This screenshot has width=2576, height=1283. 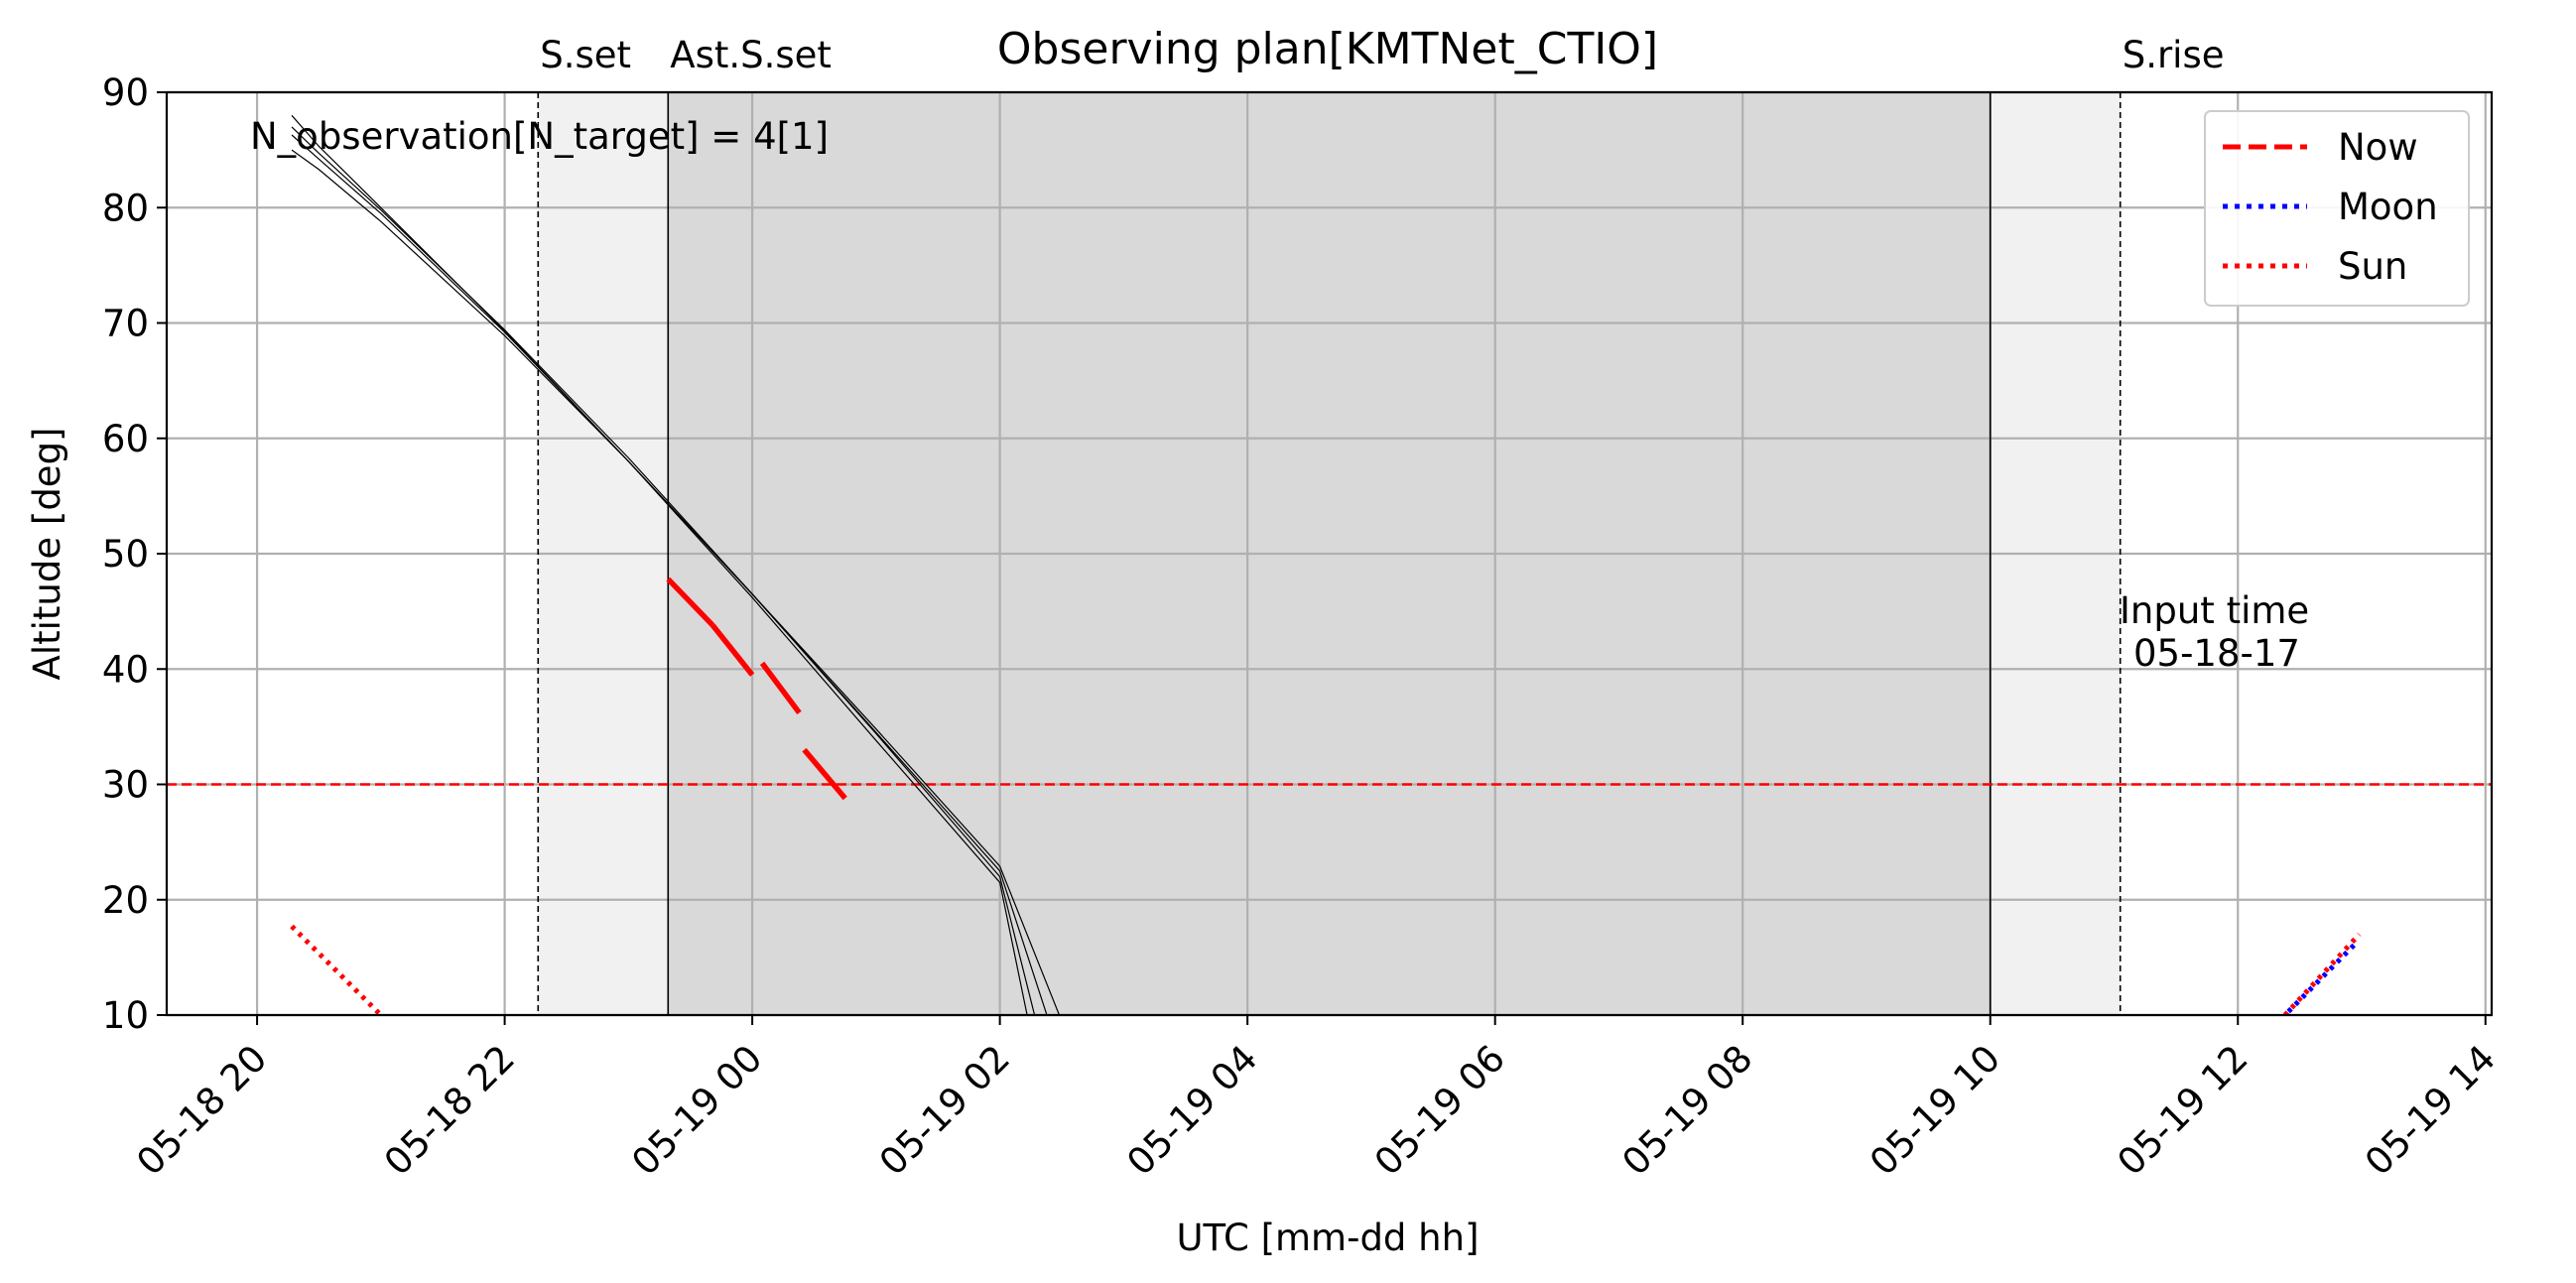 I want to click on x-axis-label: UTC [mm-dd hh], so click(x=1328, y=1238).